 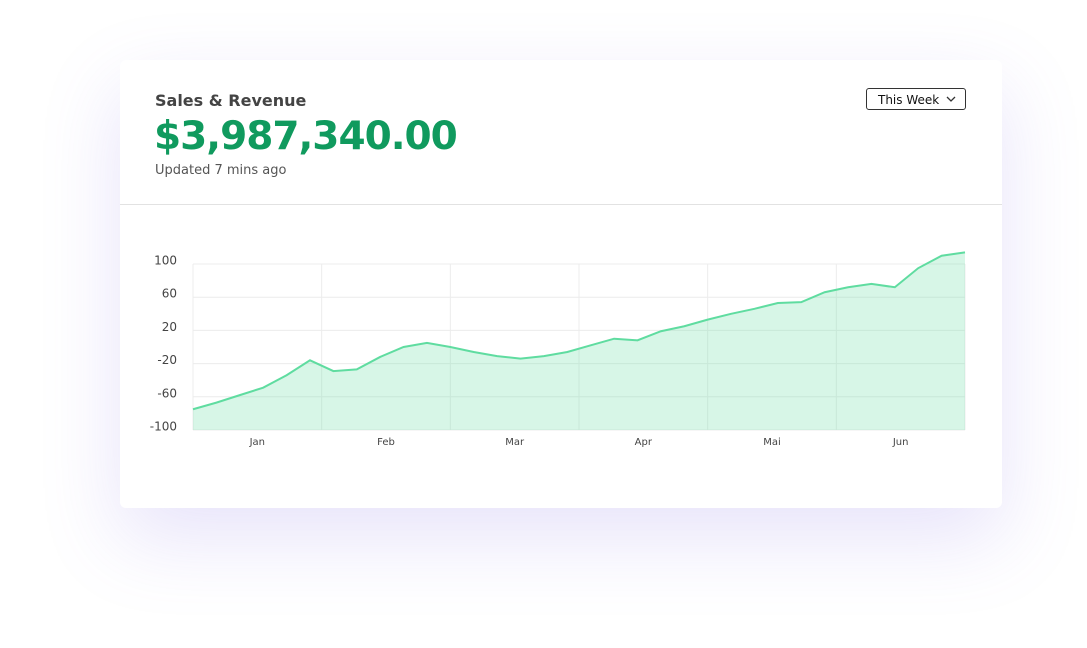 I want to click on x-tick-label: Apr, so click(x=644, y=442).